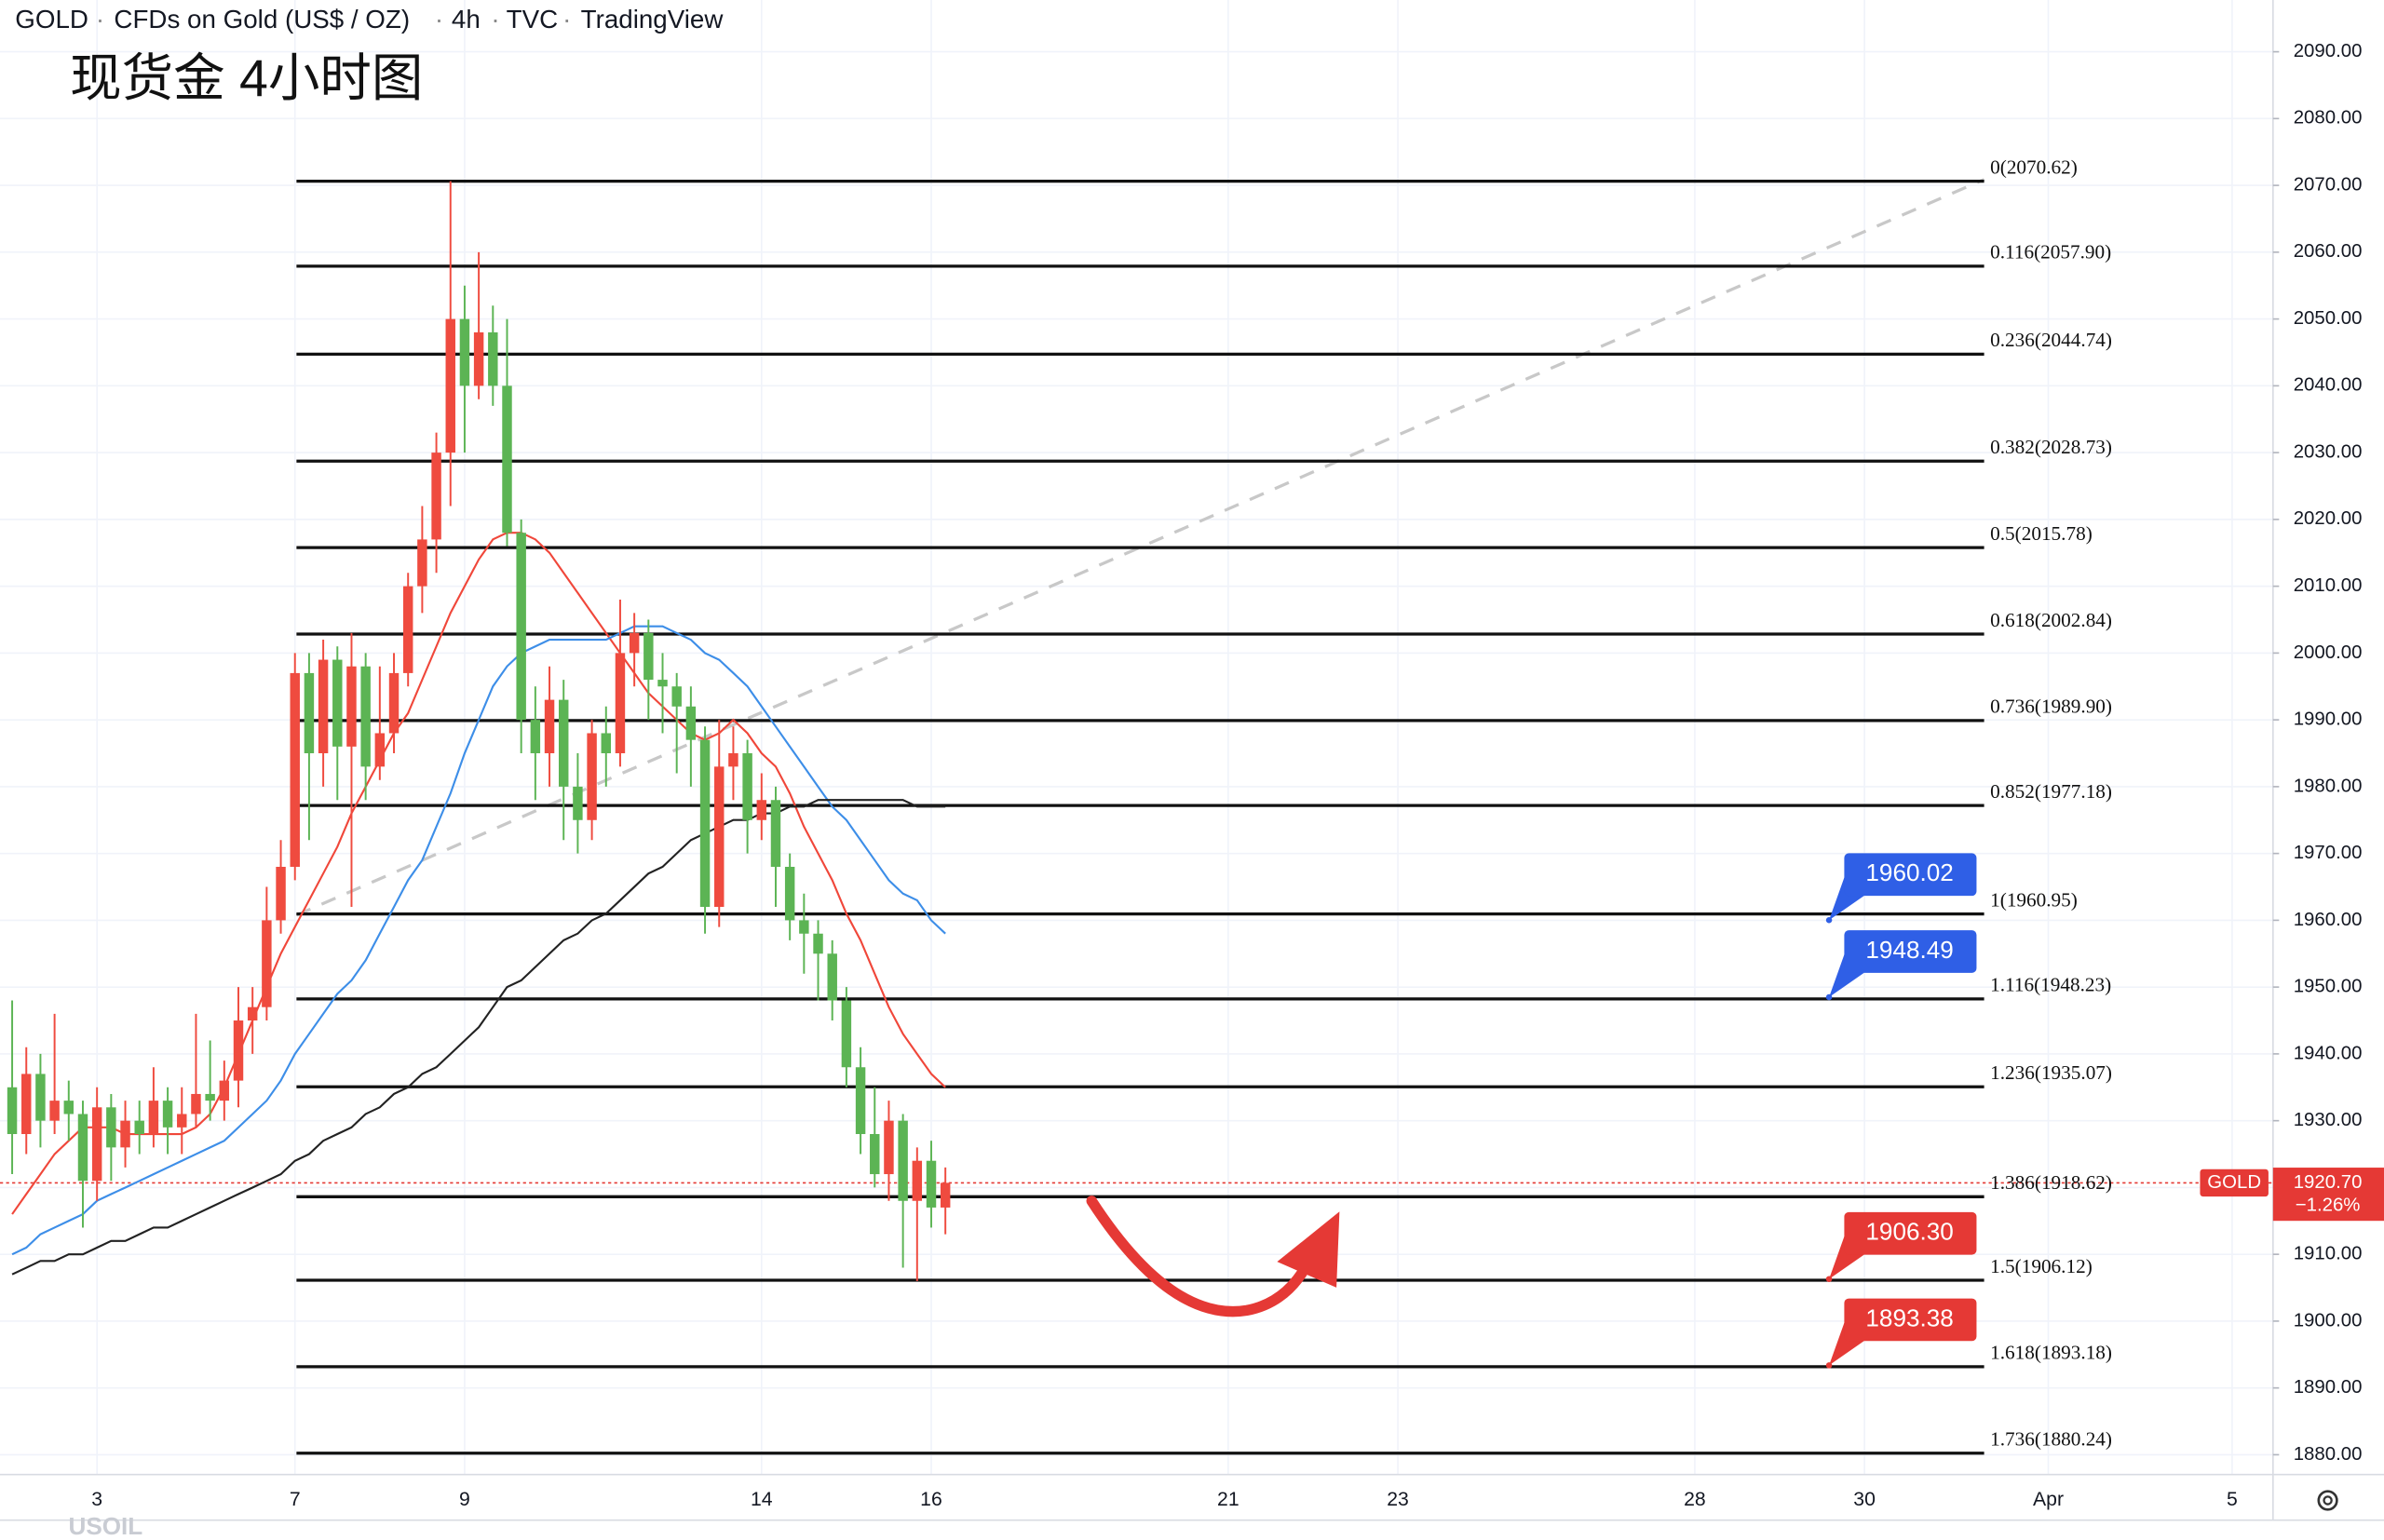  Describe the element at coordinates (2329, 719) in the screenshot. I see `y-tick-label: 1990.00` at that location.